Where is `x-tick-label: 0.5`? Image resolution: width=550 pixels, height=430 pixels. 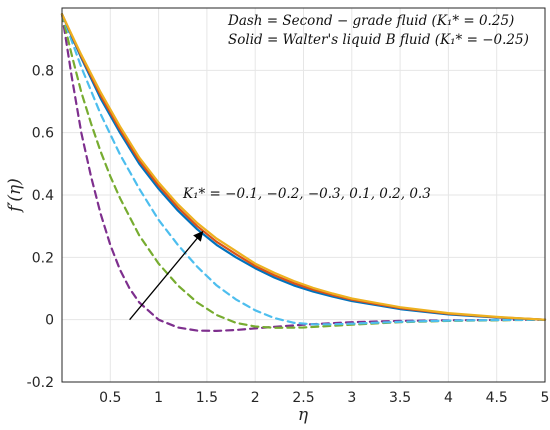
x-tick-label: 0.5 is located at coordinates (110, 398).